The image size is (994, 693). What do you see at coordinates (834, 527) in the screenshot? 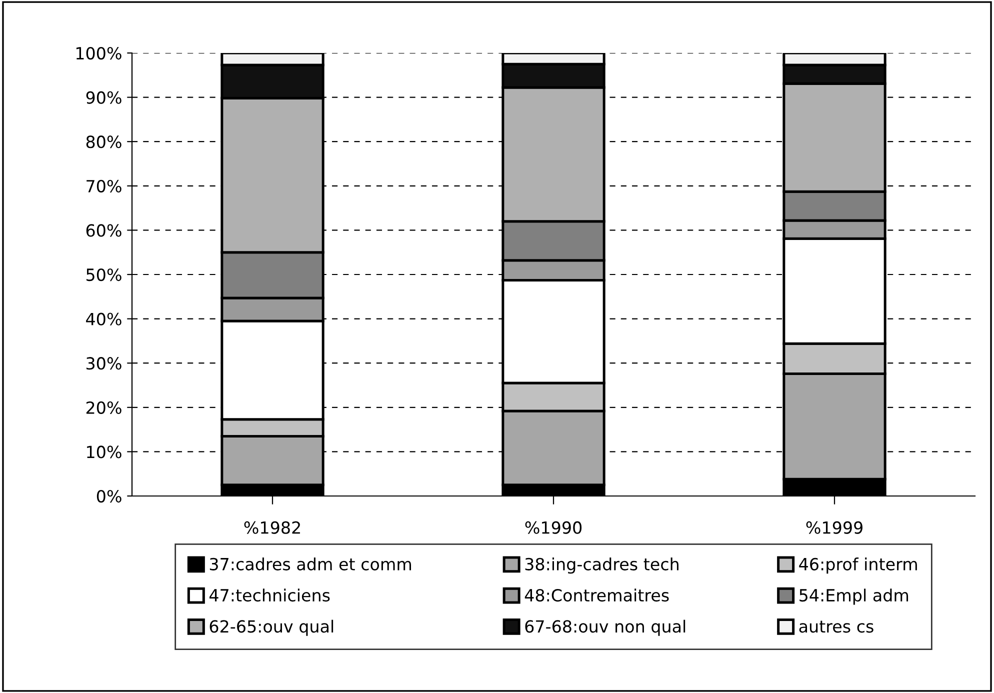
I see `x-tick-label: %1999` at bounding box center [834, 527].